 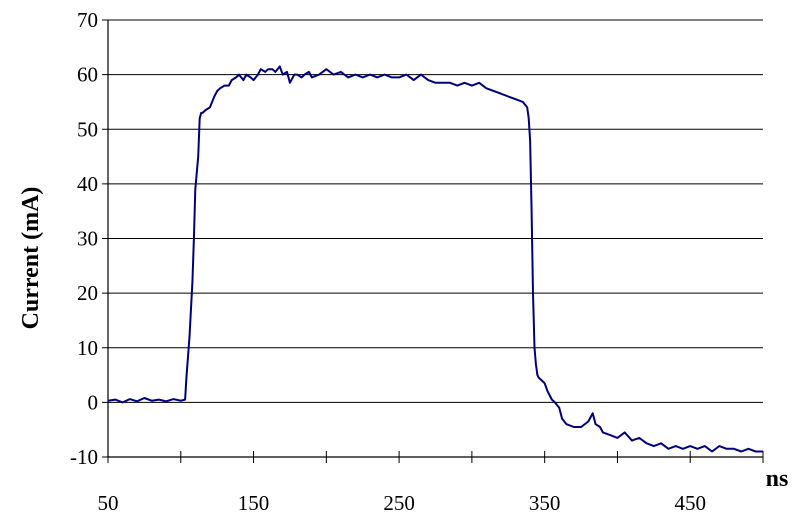 I want to click on y-tick-label: 50, so click(x=87, y=129).